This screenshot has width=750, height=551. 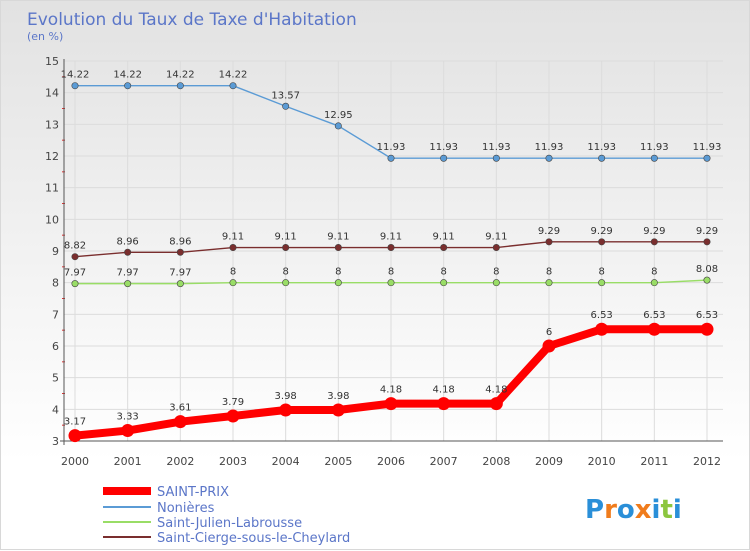 I want to click on legend-label: SAINT-PRIX, so click(x=193, y=492).